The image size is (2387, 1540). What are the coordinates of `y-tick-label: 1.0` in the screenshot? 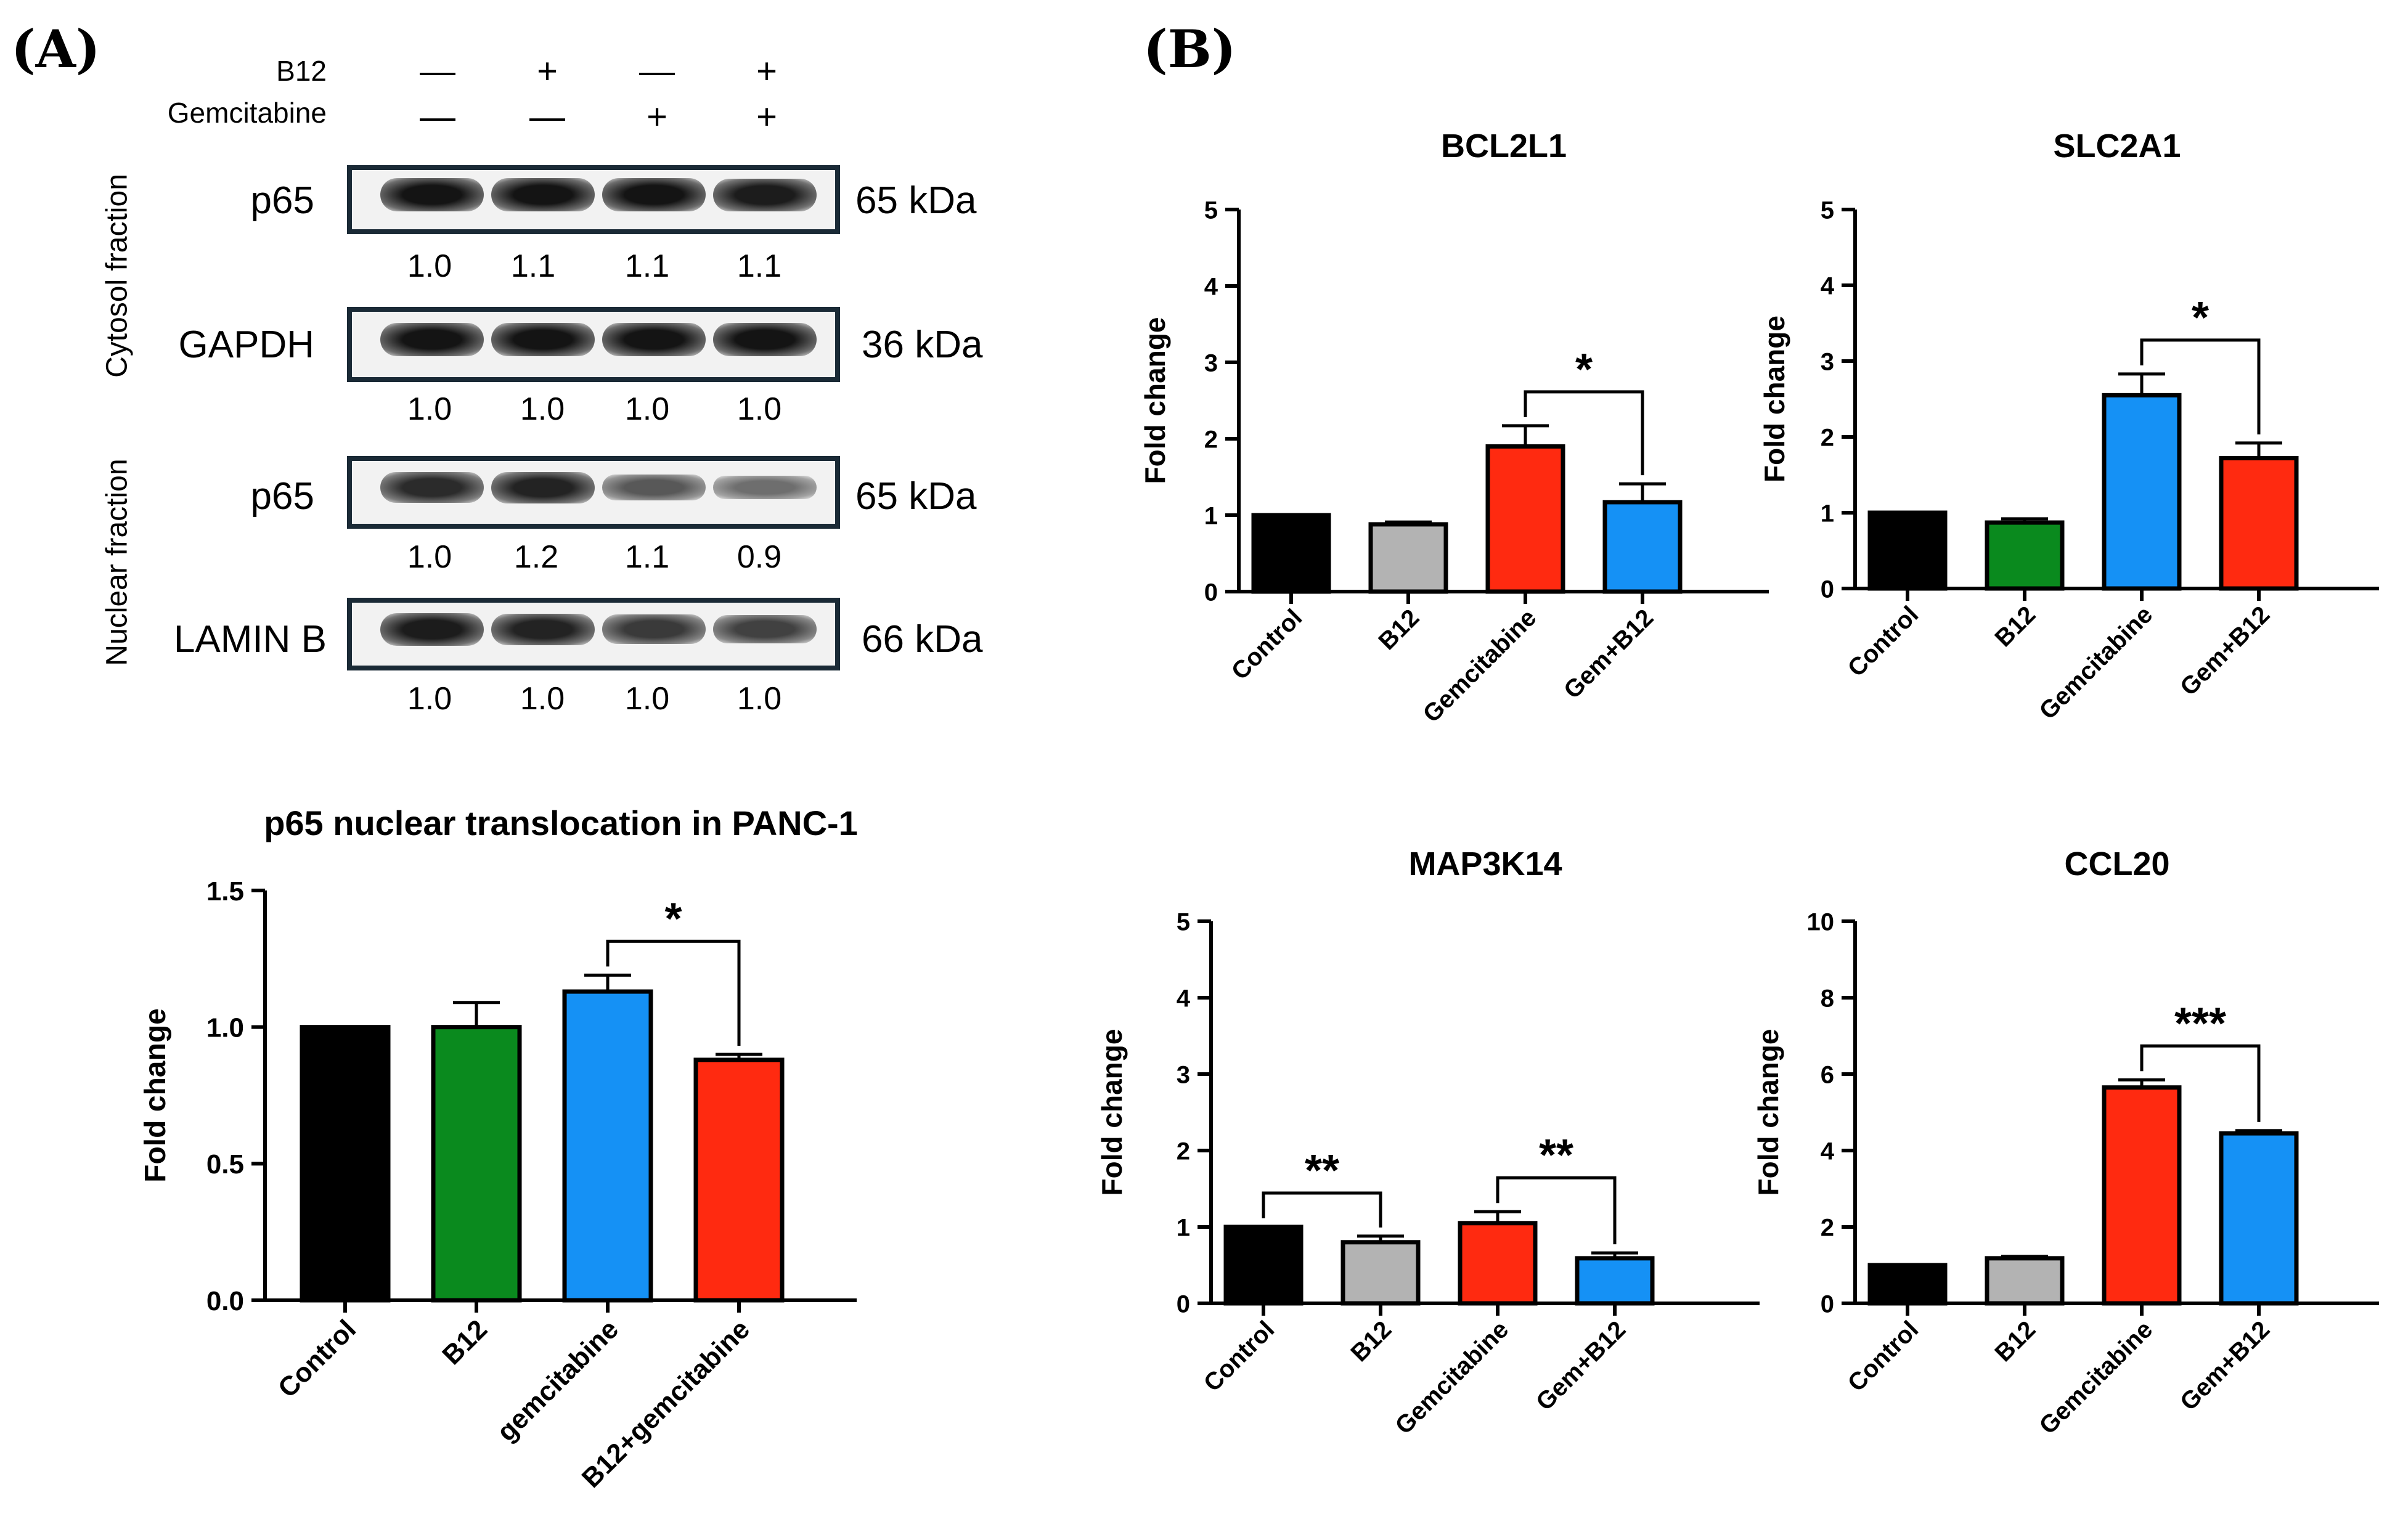 It's located at (225, 1028).